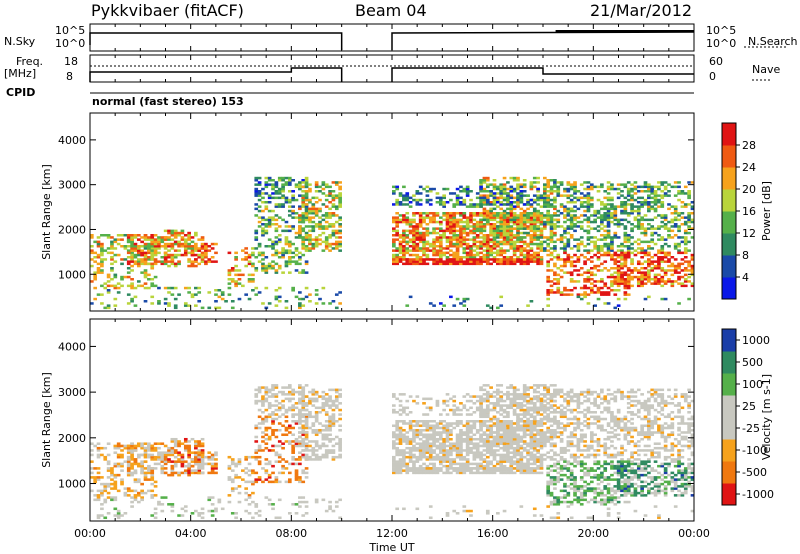 The image size is (800, 554). I want to click on noise-tick-low: 10^0, so click(70, 43).